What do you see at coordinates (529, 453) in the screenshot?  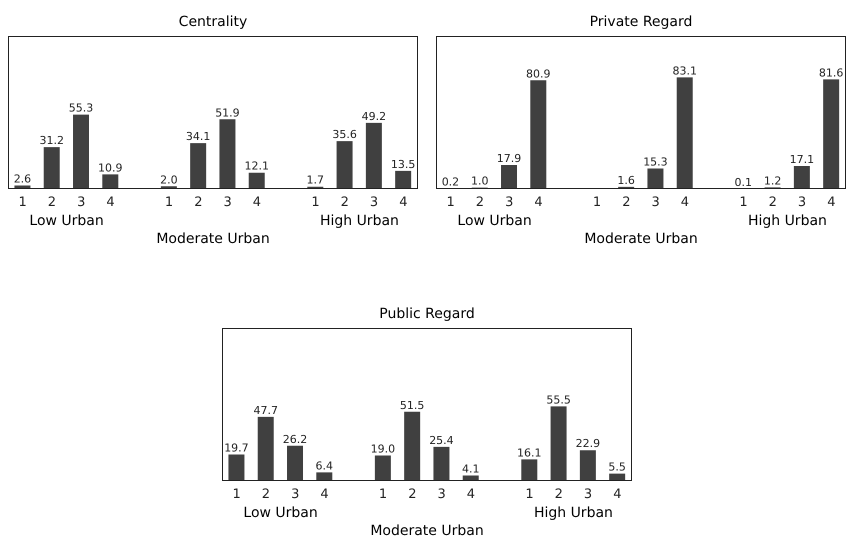 I see `data-label: 16.1` at bounding box center [529, 453].